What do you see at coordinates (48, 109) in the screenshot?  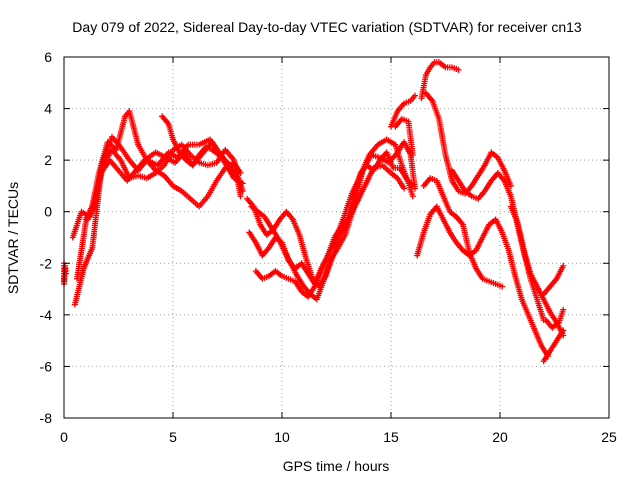 I see `y-tick-label: 4` at bounding box center [48, 109].